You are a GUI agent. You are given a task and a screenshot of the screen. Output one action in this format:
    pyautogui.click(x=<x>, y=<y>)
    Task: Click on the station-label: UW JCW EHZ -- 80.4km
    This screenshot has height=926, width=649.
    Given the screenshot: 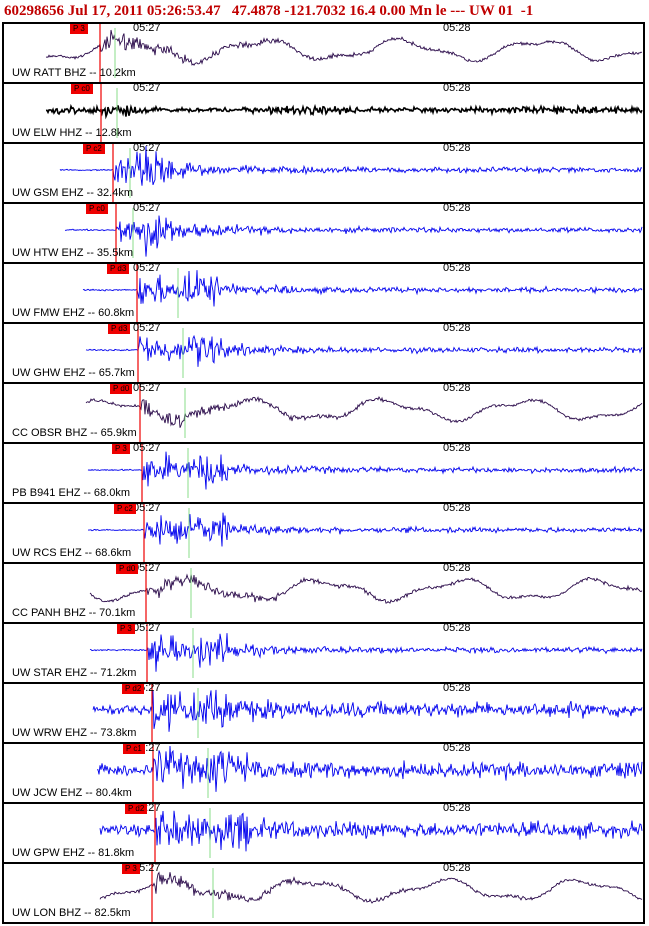 What is the action you would take?
    pyautogui.click(x=72, y=793)
    